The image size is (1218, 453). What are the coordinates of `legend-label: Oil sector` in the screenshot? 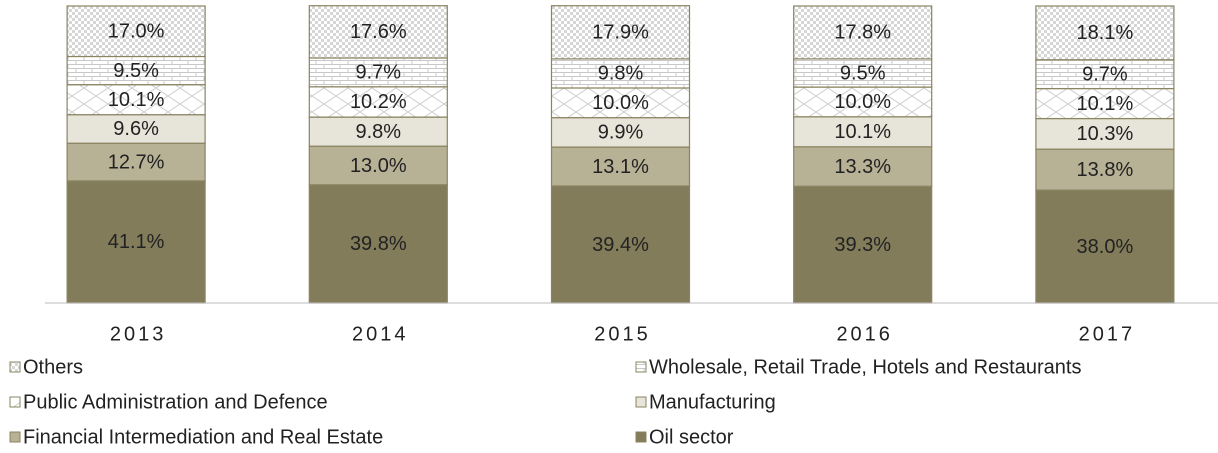 It's located at (691, 437).